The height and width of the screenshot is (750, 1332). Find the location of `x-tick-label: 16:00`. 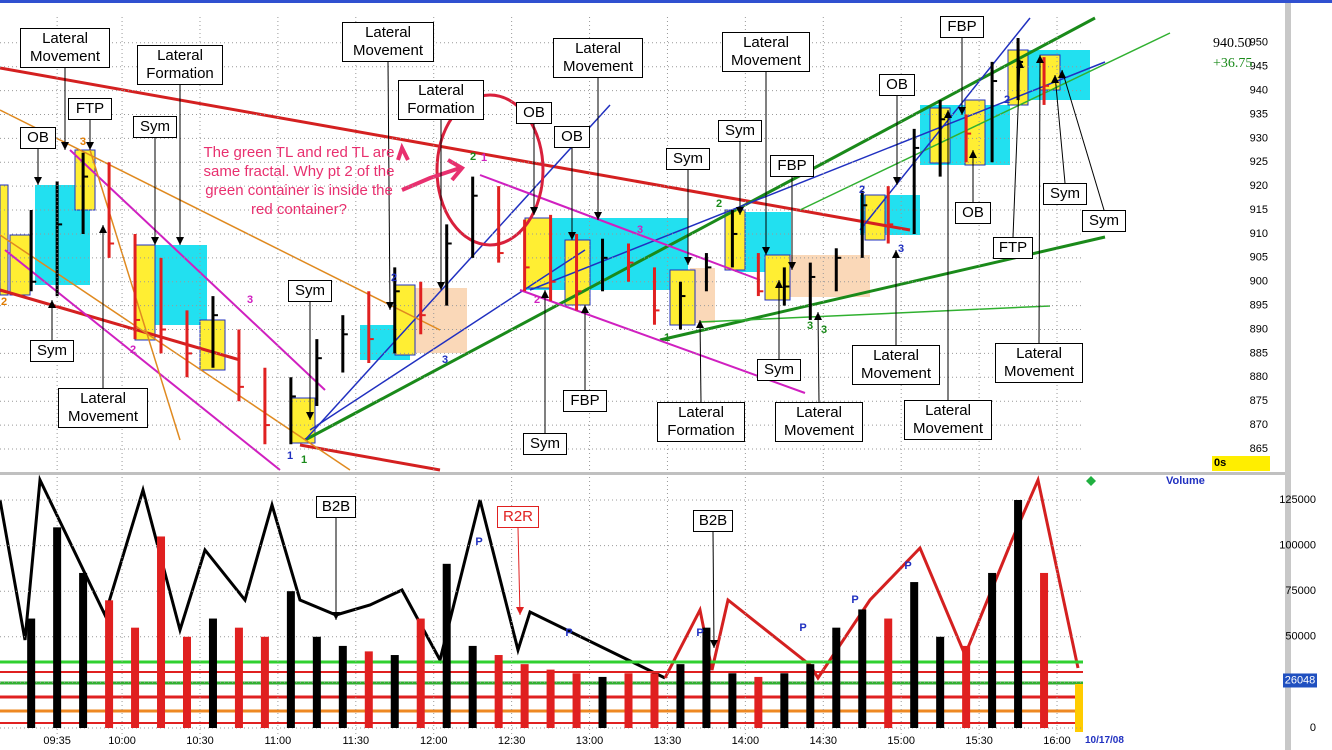

x-tick-label: 16:00 is located at coordinates (1057, 741).